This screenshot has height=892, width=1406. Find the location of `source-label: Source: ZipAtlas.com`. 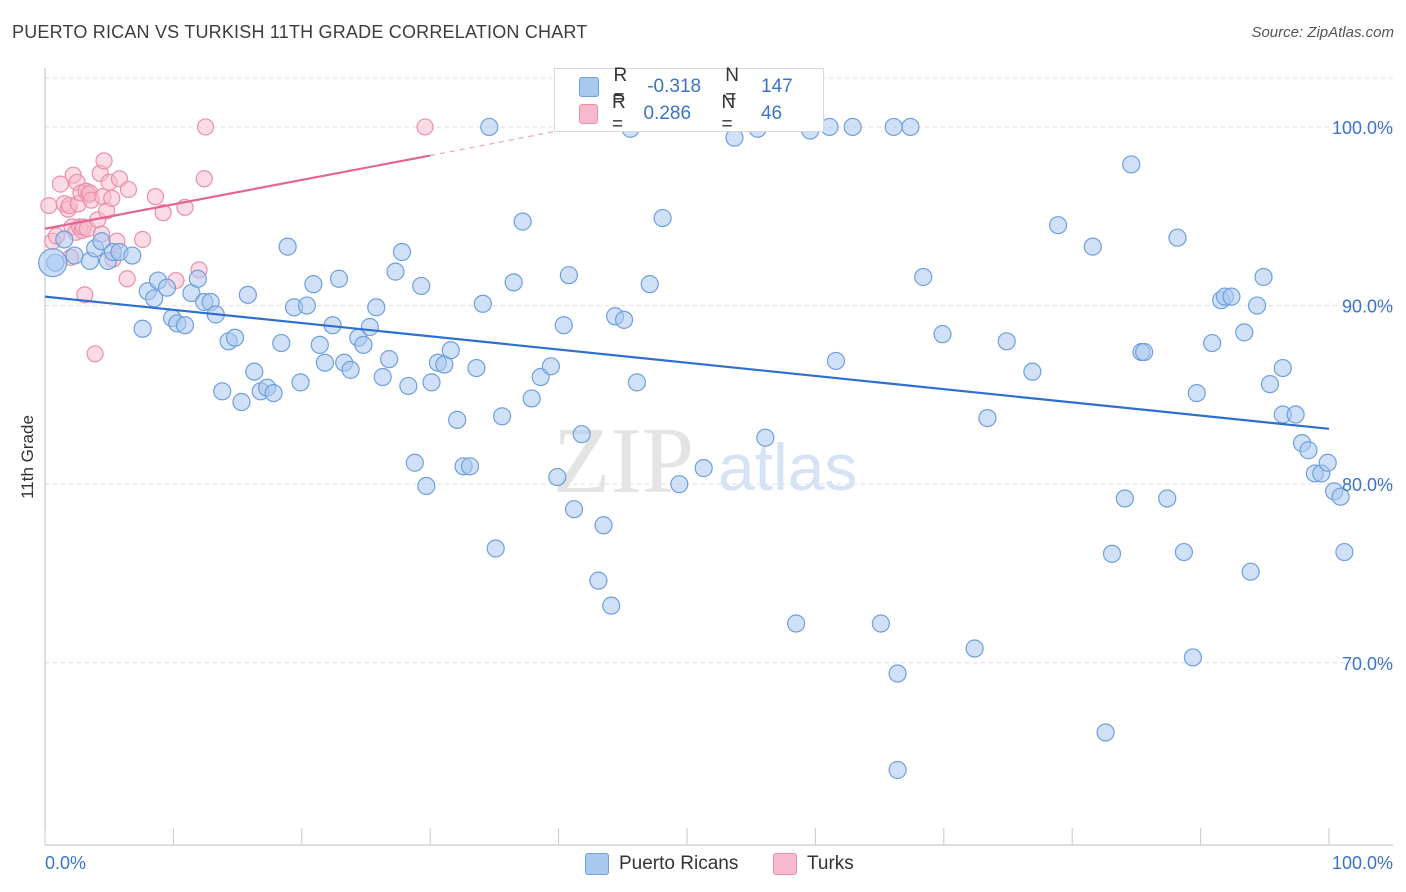

source-label: Source: ZipAtlas.com is located at coordinates (1322, 32).